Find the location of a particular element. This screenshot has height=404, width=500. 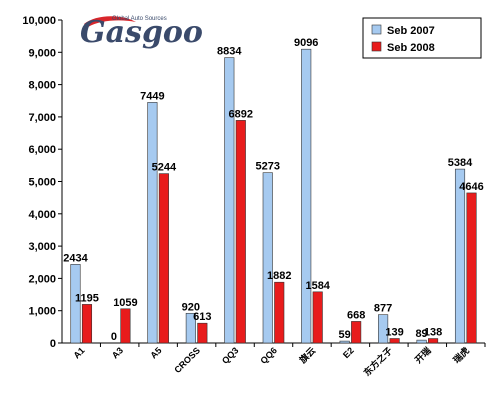

y-tick-label: 5,000 is located at coordinates (42, 183).